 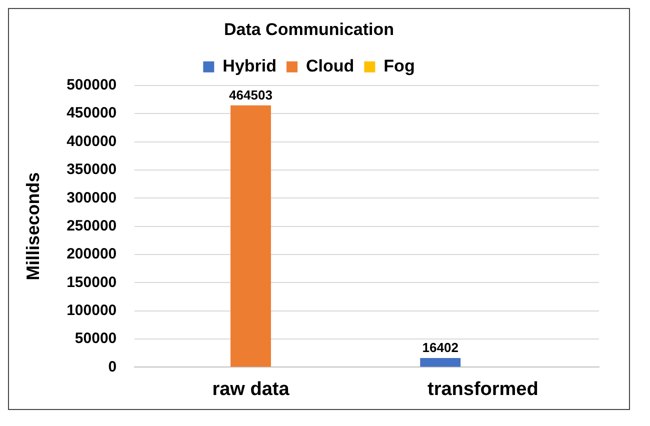 I want to click on y-axis-title: Milliseconds, so click(x=32, y=226).